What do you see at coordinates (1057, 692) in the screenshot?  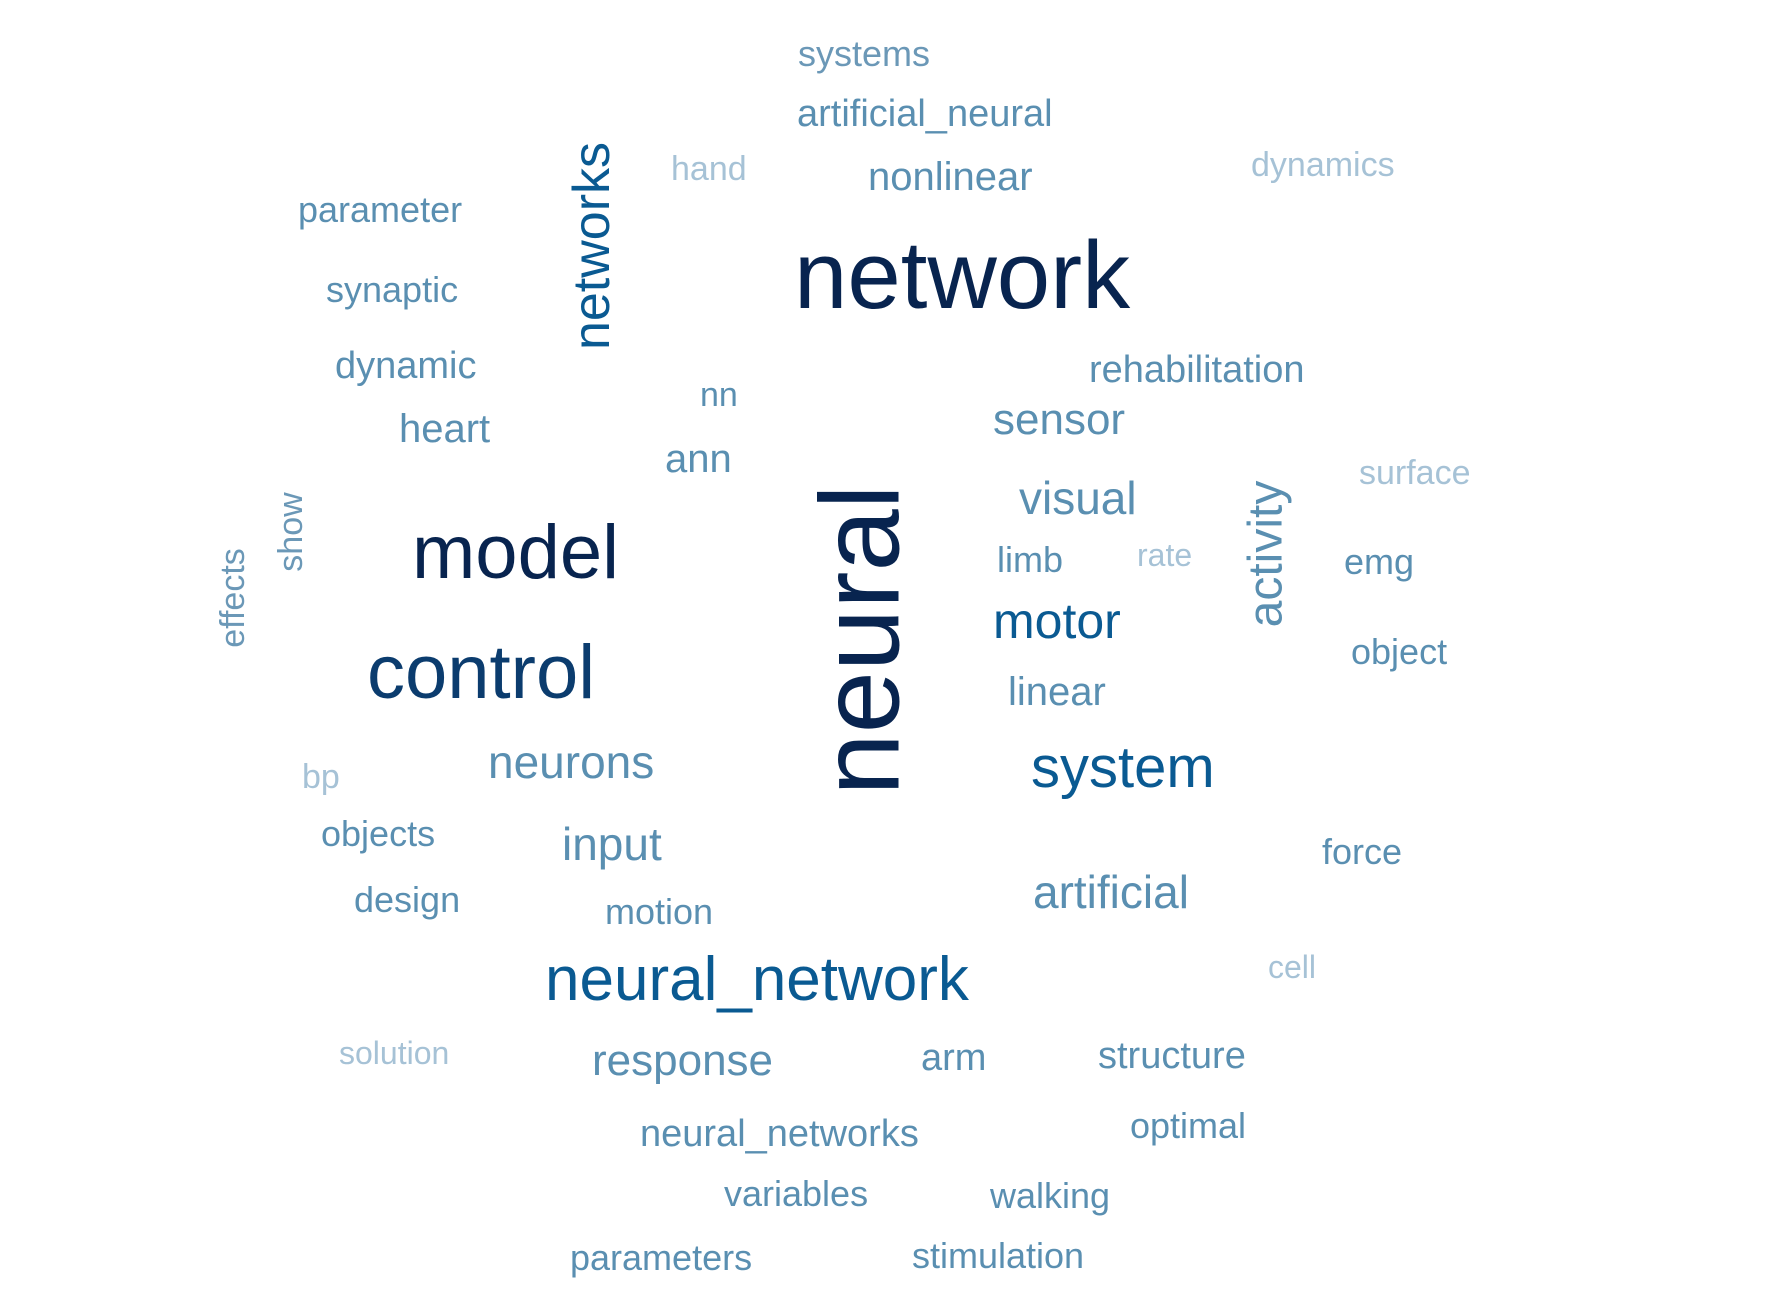 I see `word-linear: linear` at bounding box center [1057, 692].